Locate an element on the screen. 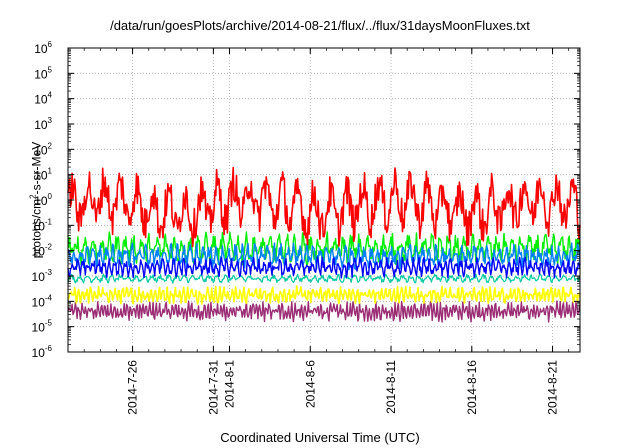  x-tick-label: 2014-8-16 is located at coordinates (472, 387).